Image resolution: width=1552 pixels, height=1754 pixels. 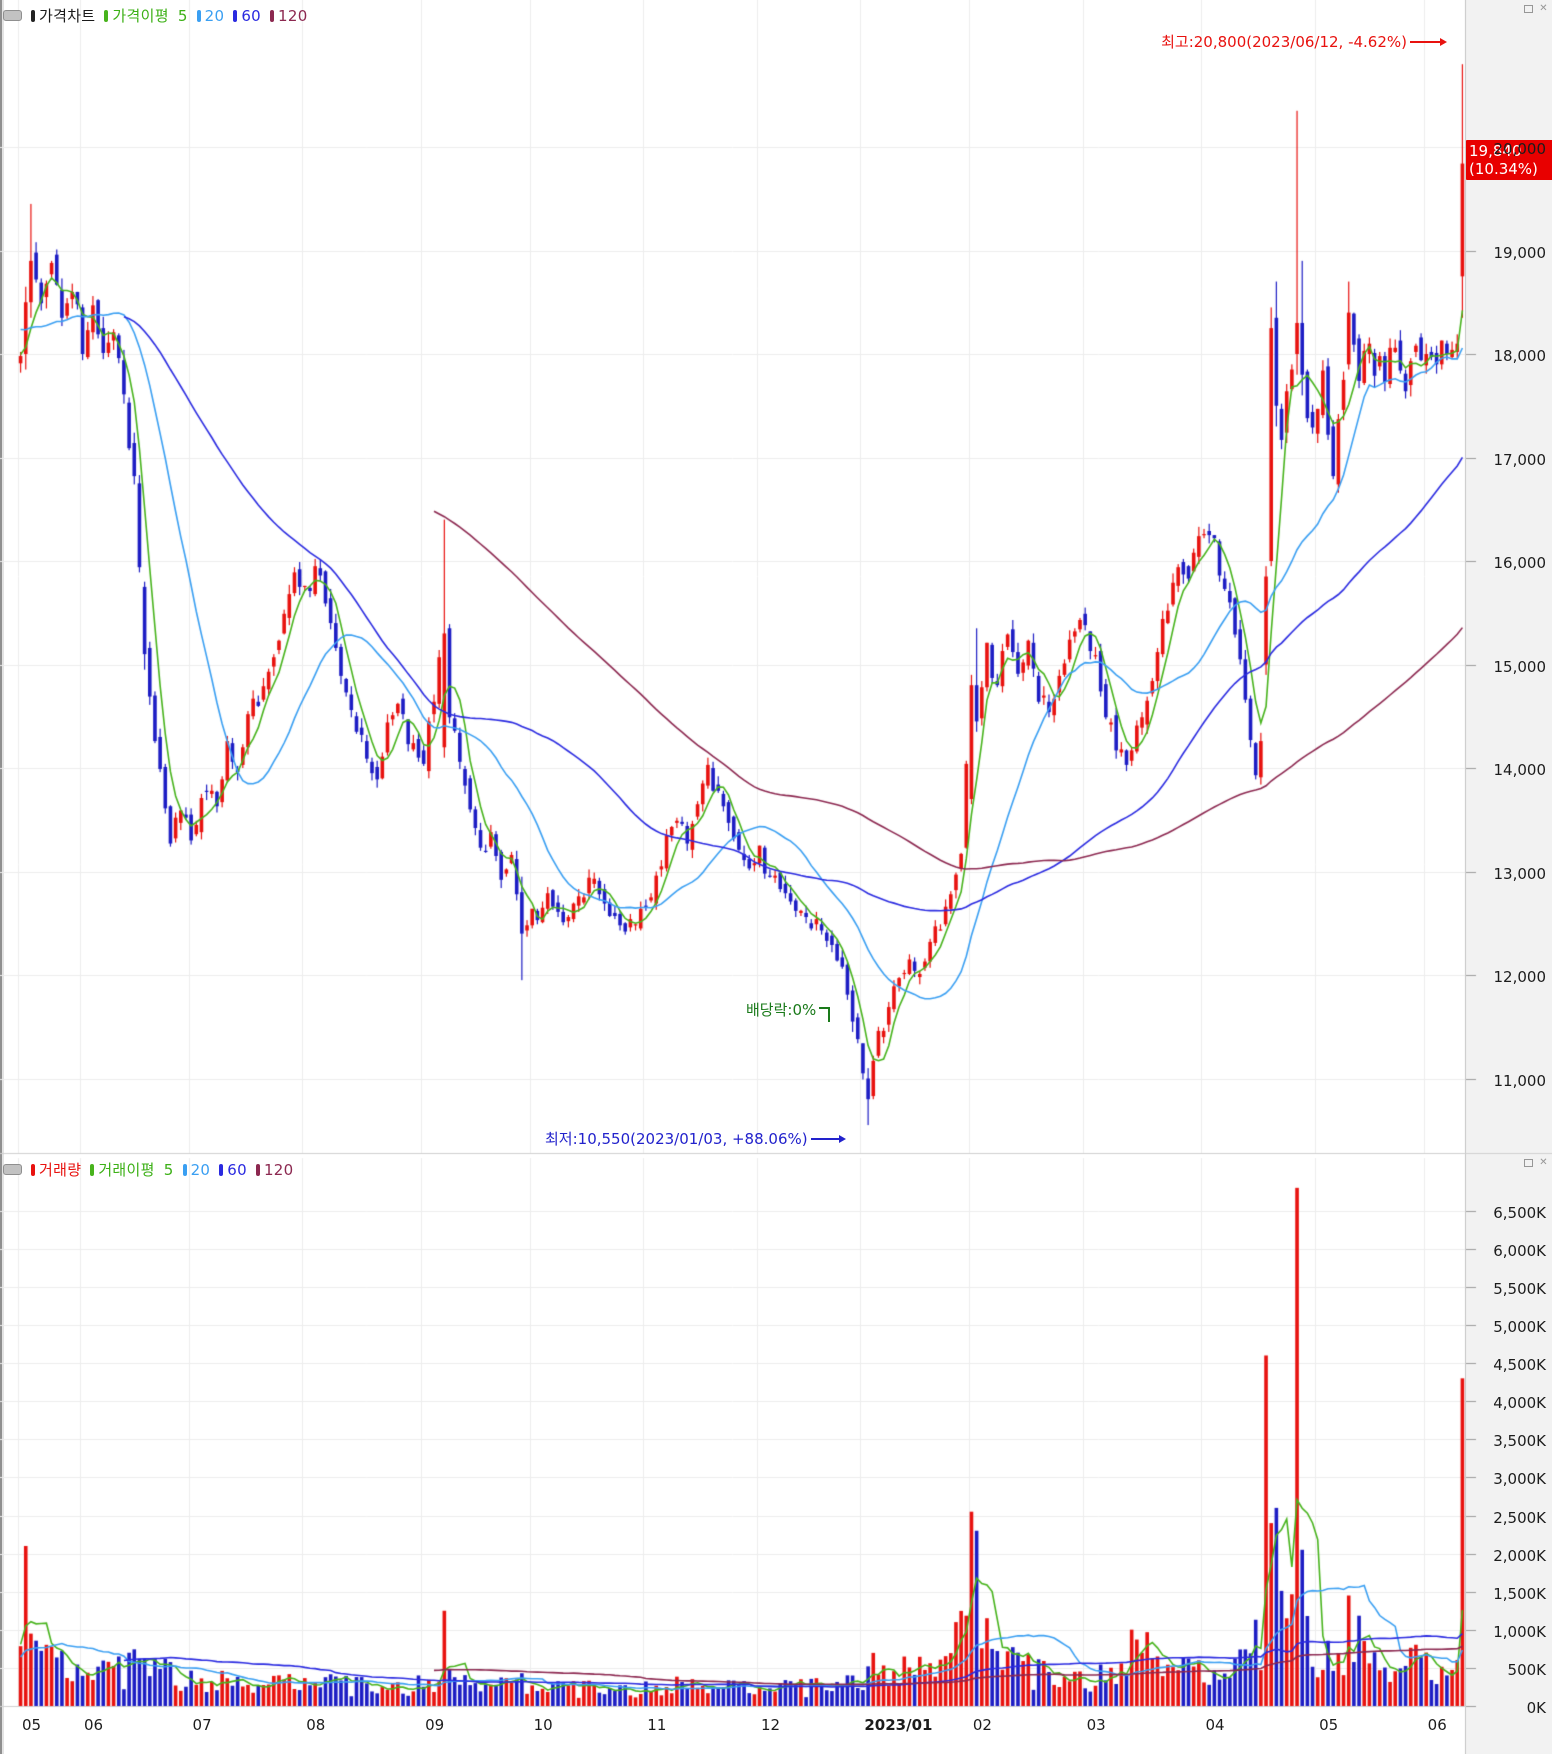 I want to click on price-ma120-swatch-icon, so click(x=272, y=15).